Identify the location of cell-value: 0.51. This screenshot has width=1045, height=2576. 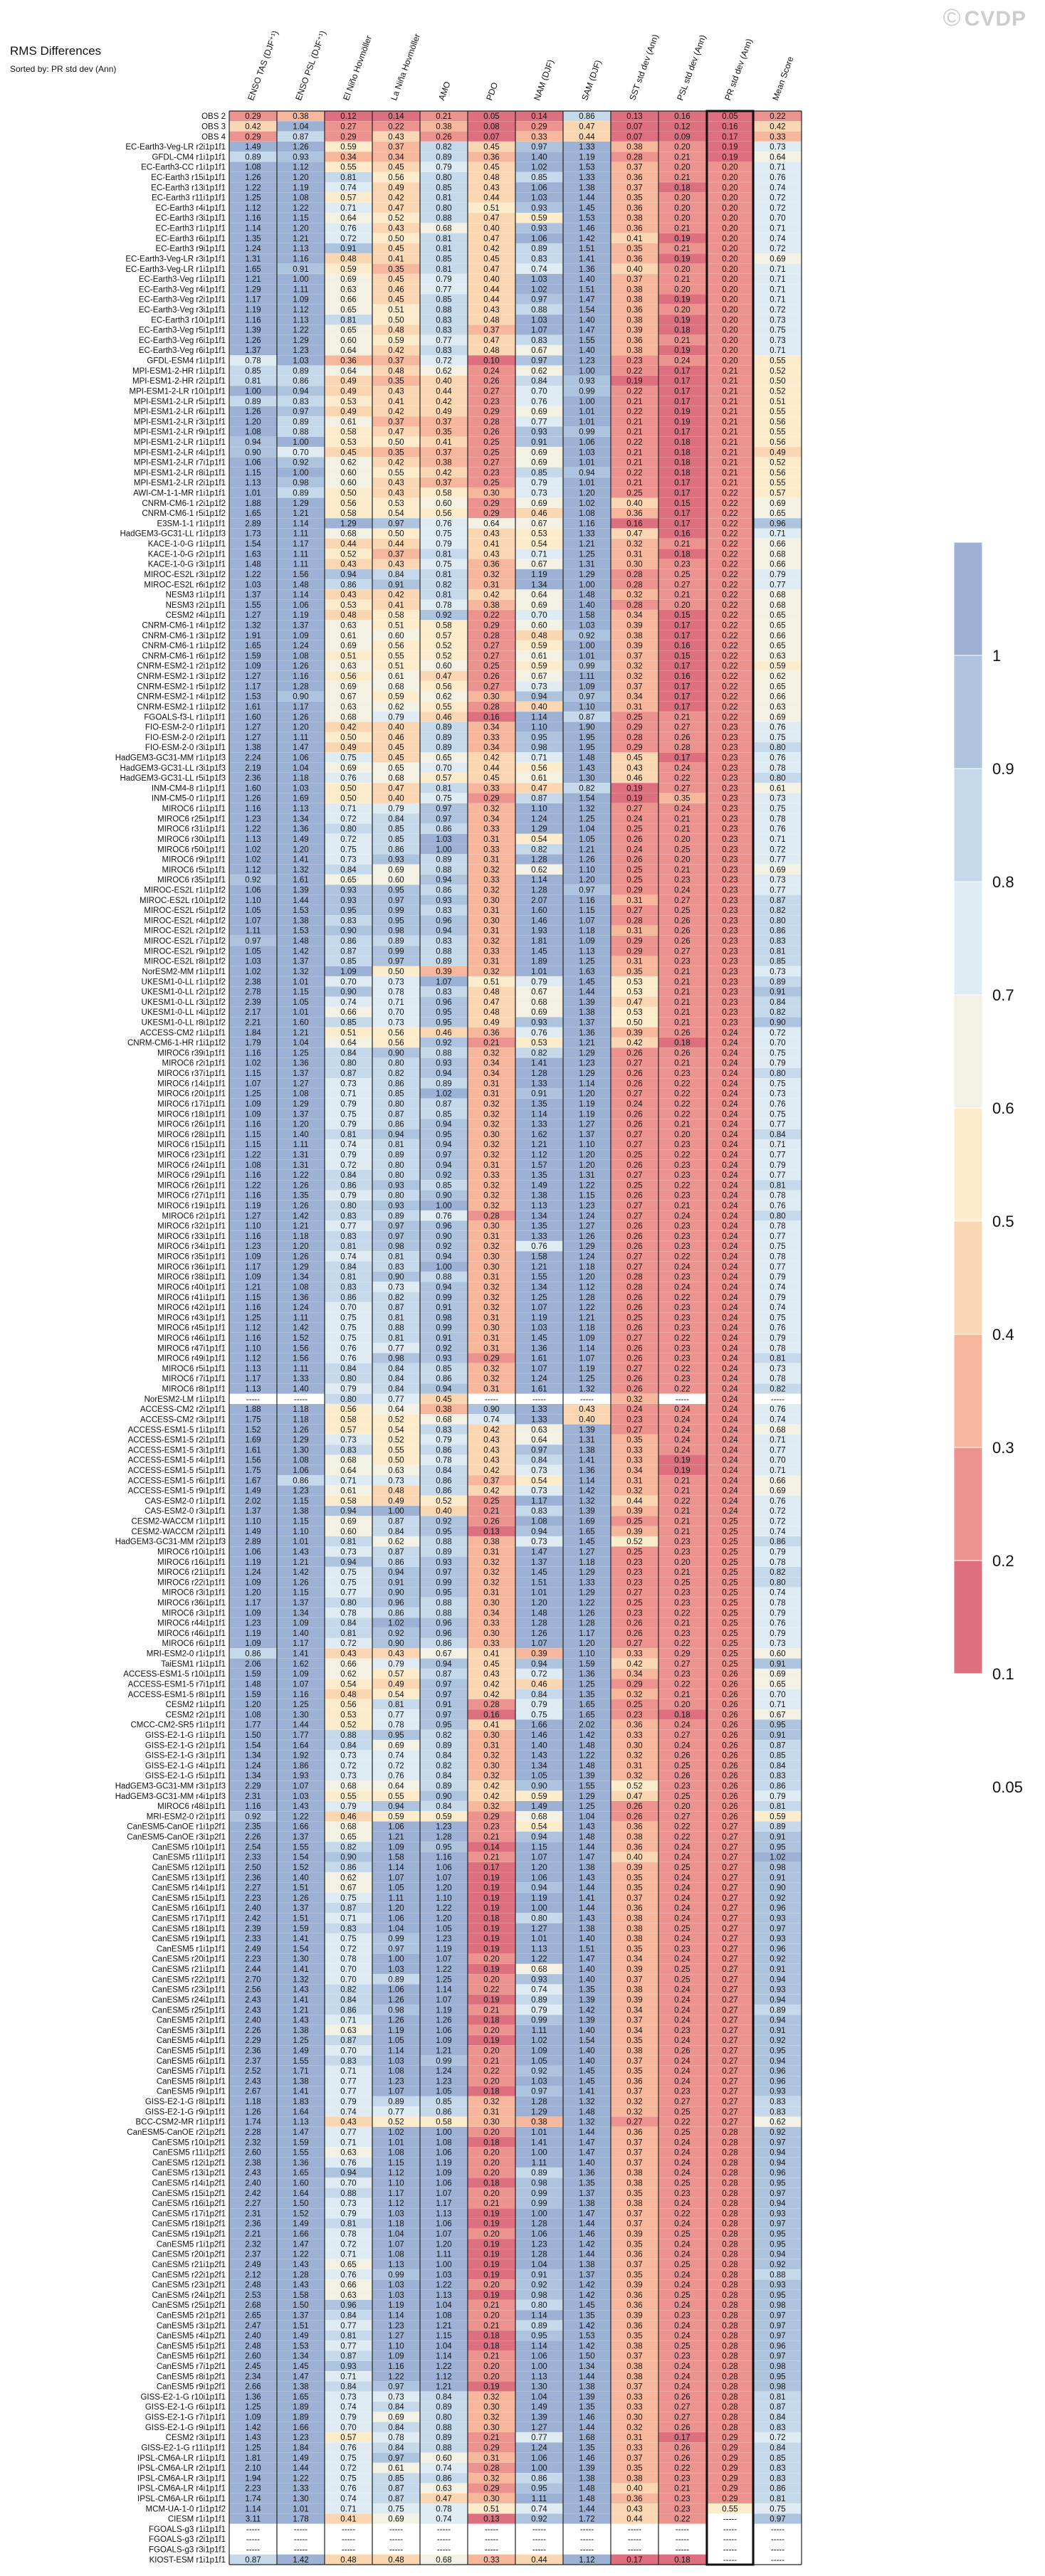
(396, 626).